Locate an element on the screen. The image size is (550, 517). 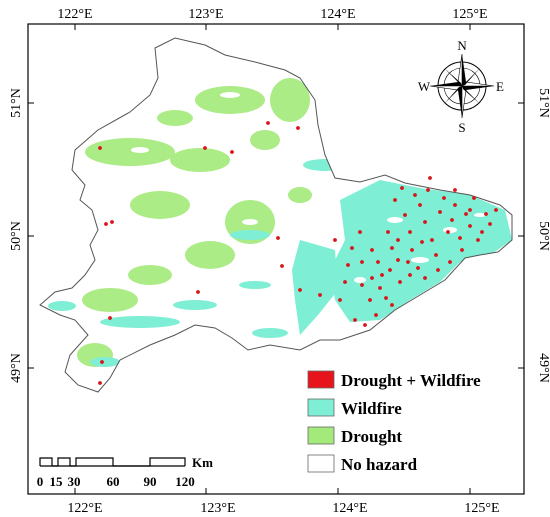
lat-label-left: 49°N is located at coordinates (16, 368).